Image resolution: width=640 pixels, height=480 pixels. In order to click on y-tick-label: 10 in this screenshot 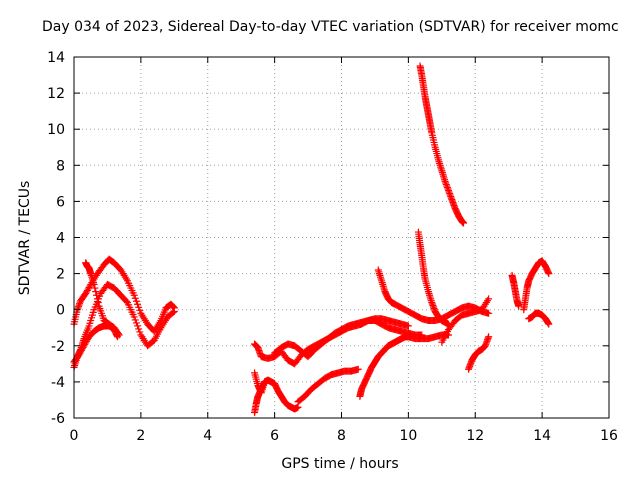, I will do `click(56, 130)`.